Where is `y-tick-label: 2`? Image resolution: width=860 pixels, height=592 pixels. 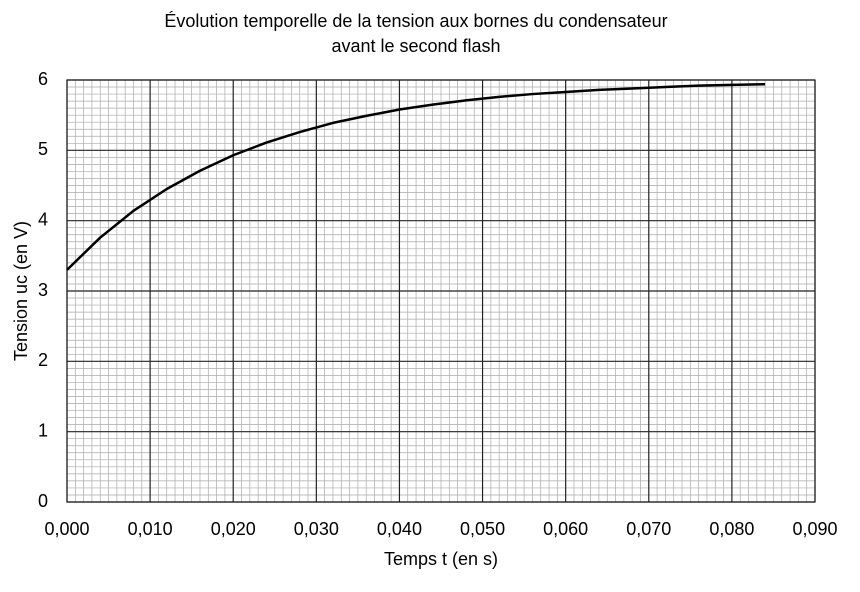 y-tick-label: 2 is located at coordinates (43, 360).